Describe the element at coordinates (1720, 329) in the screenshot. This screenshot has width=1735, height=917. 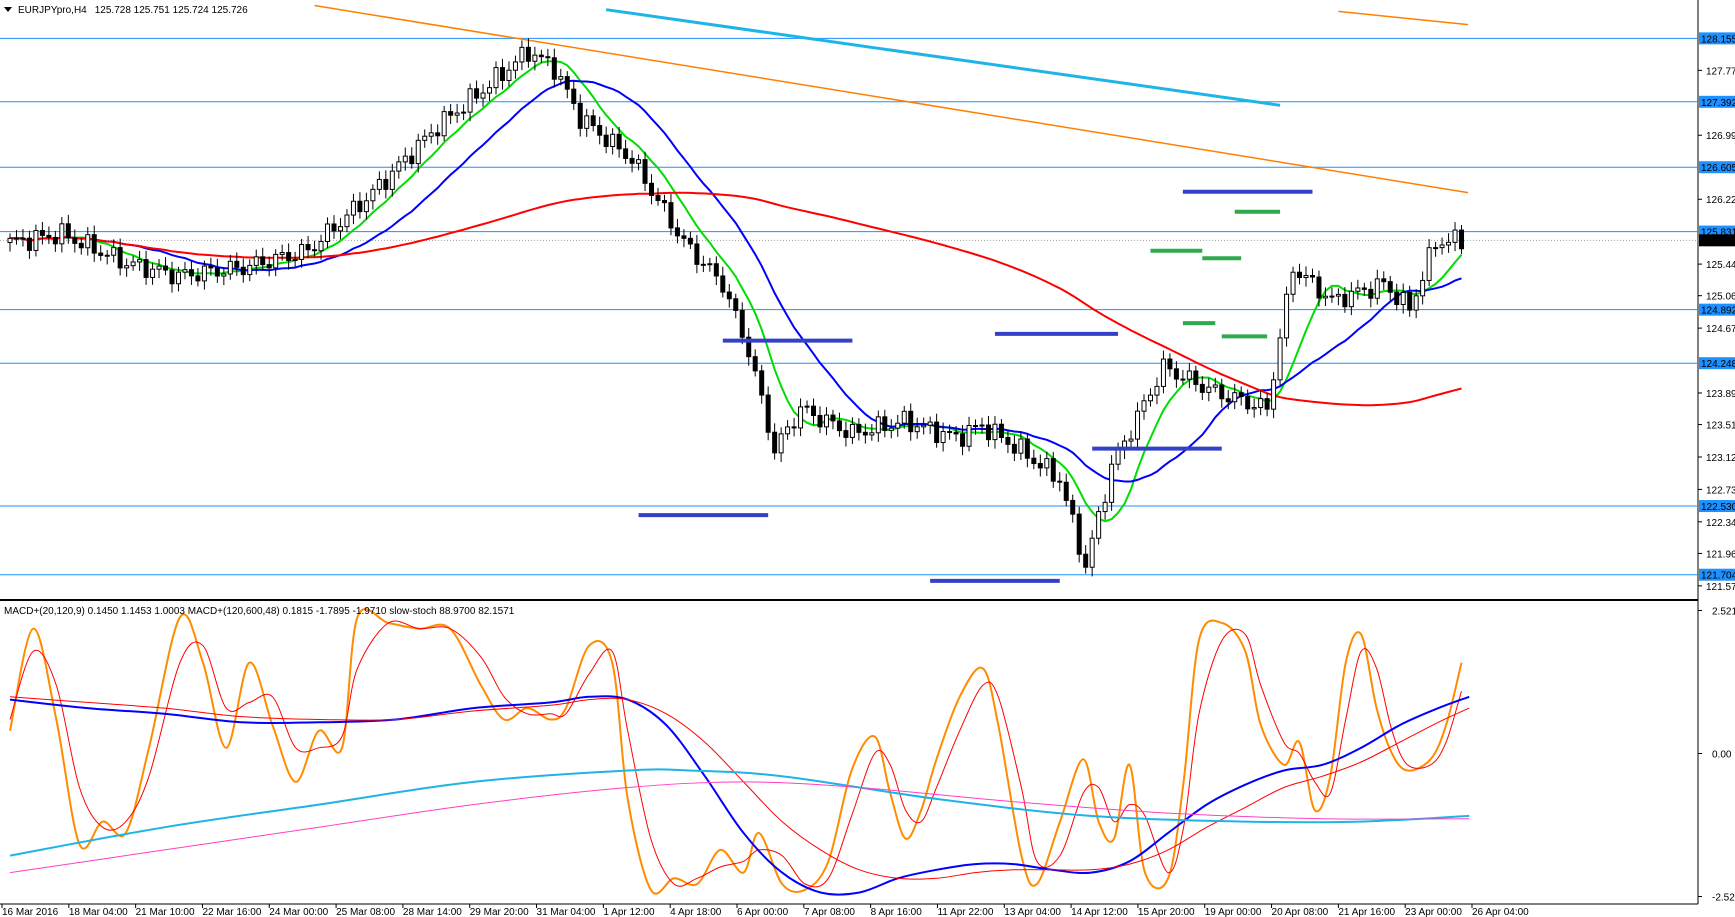
I see `price-tick-label: 124.670` at that location.